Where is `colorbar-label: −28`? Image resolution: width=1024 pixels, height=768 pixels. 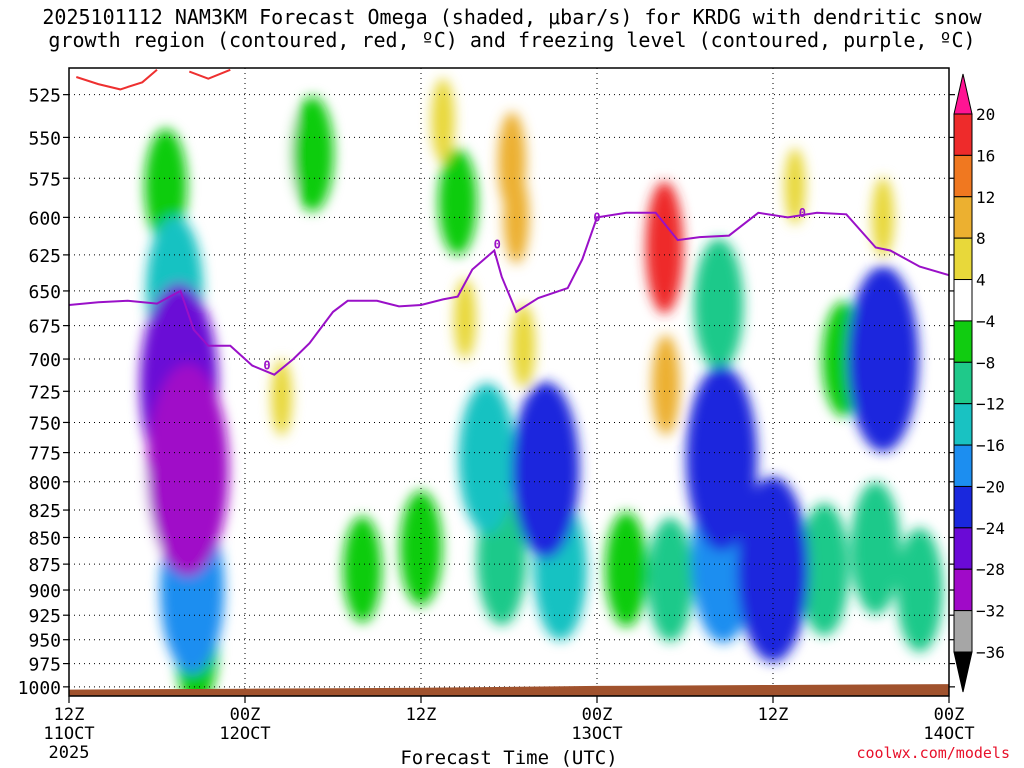
colorbar-label: −28 is located at coordinates (990, 569).